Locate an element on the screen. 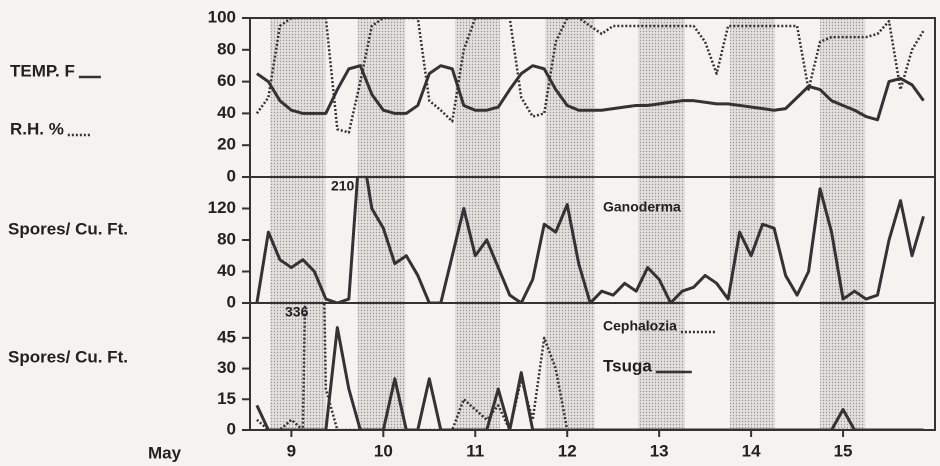 Image resolution: width=940 pixels, height=466 pixels. value-label: 336 is located at coordinates (297, 312).